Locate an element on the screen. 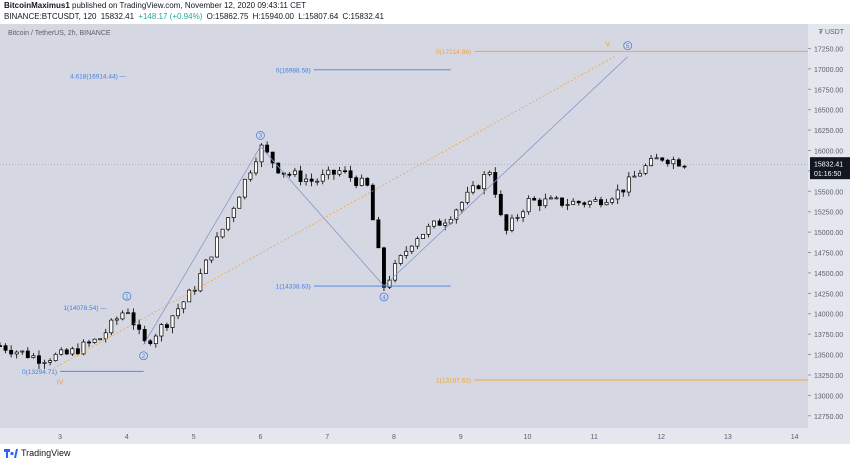 This screenshot has height=464, width=850. wave-label-2: 2 is located at coordinates (144, 357).